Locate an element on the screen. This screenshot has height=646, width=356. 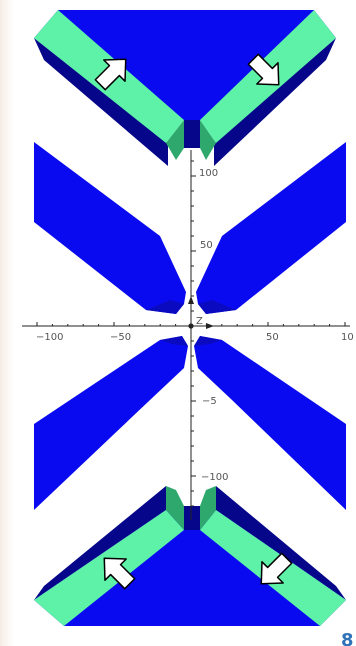
arrow-up-left-icon is located at coordinates (119, 573).